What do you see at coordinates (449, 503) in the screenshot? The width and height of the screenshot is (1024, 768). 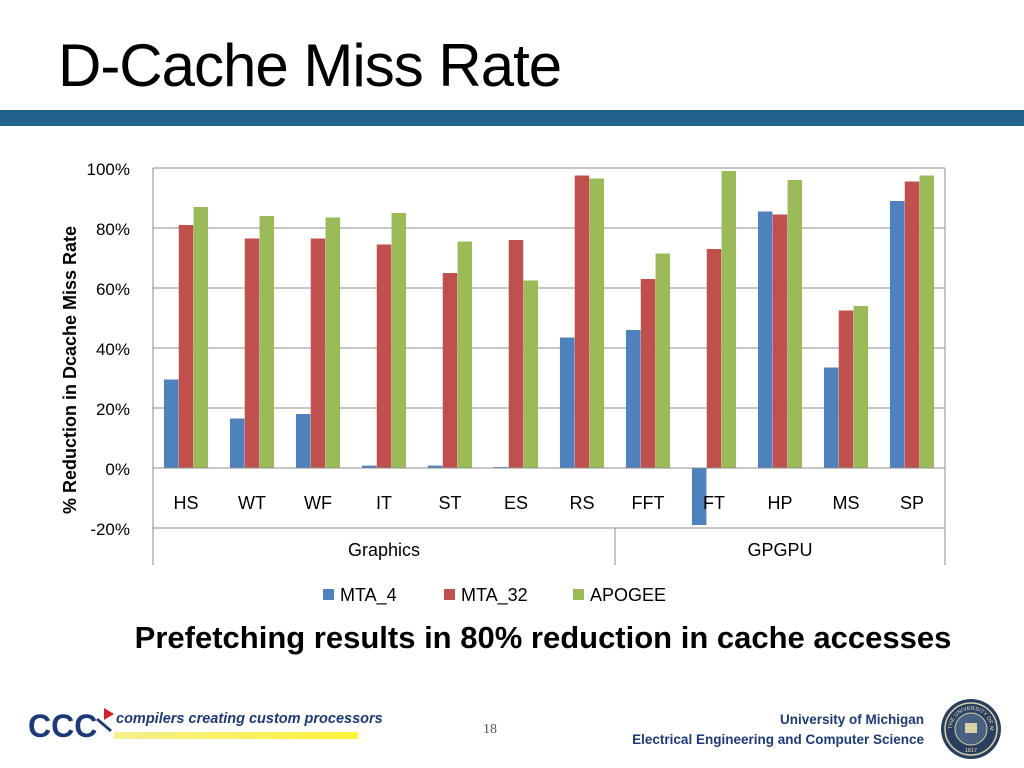 I see `category-label: ST` at bounding box center [449, 503].